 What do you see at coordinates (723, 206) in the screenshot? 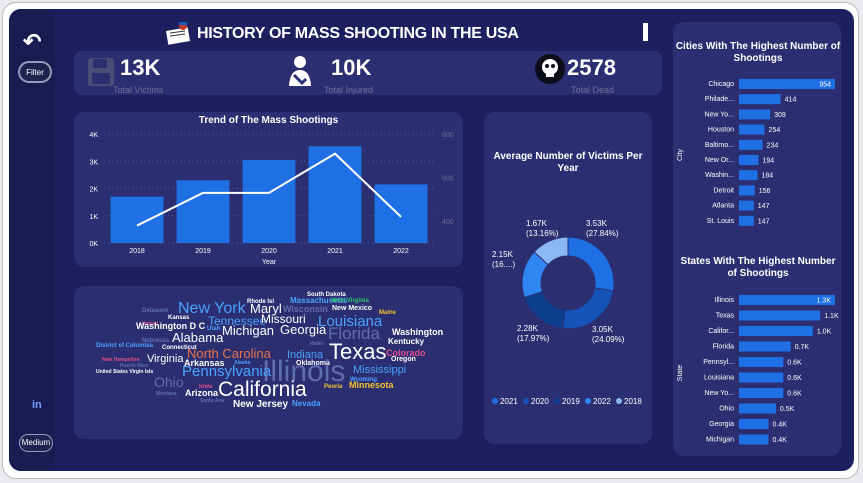
I see `category-label: Atlanta` at bounding box center [723, 206].